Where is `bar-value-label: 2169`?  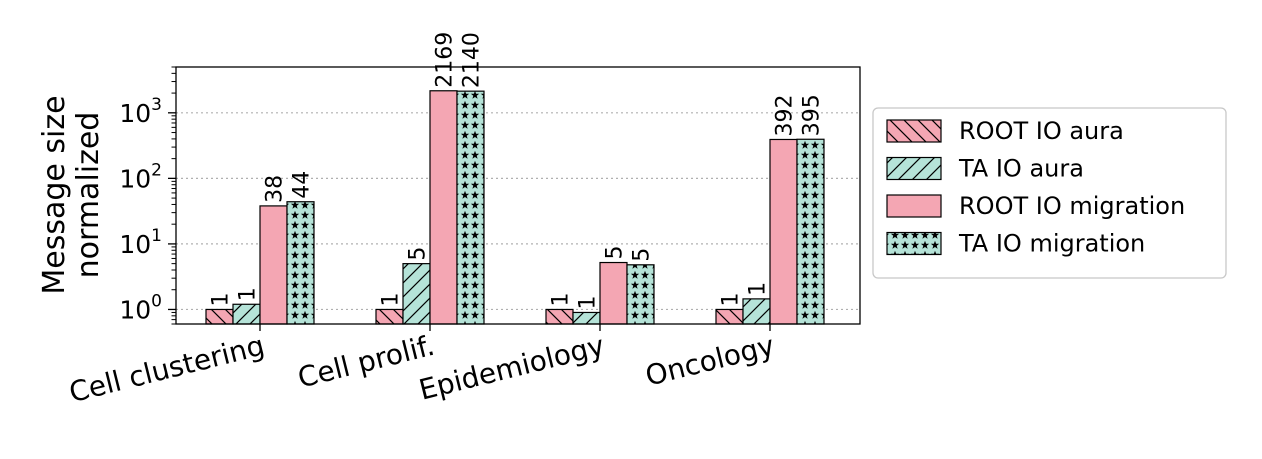
bar-value-label: 2169 is located at coordinates (445, 60).